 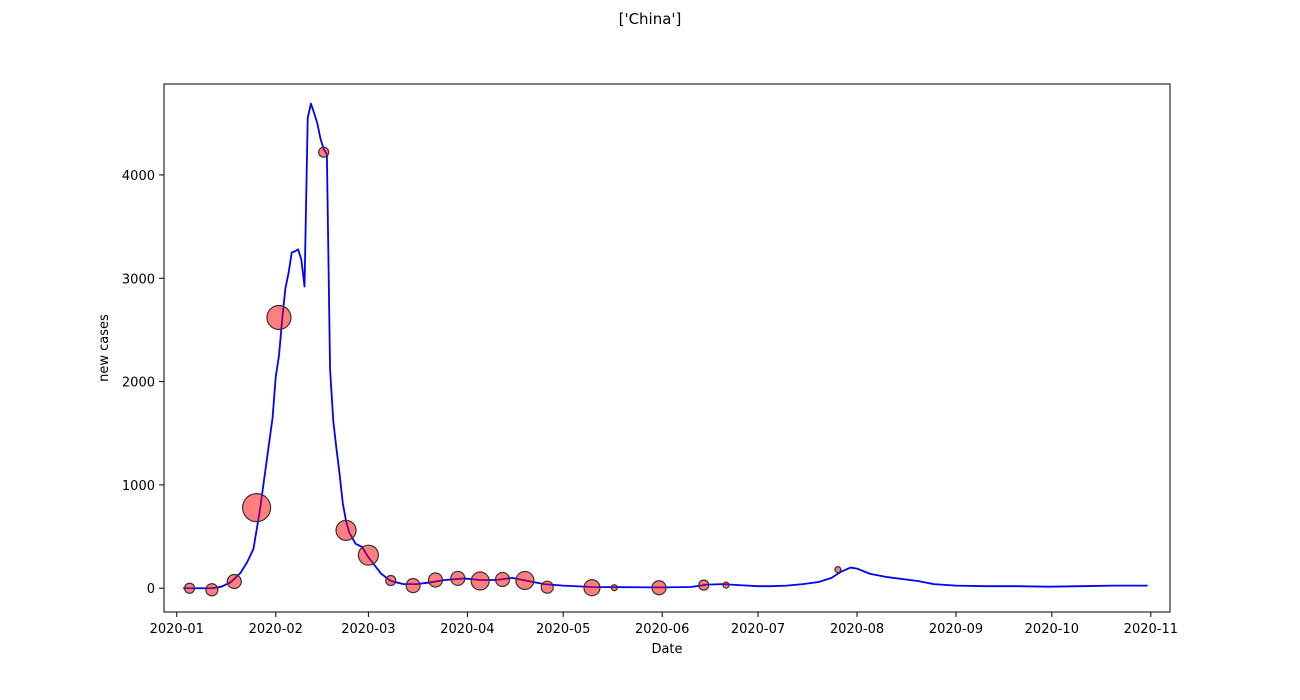 I want to click on y-axis-label: new cases, so click(x=104, y=348).